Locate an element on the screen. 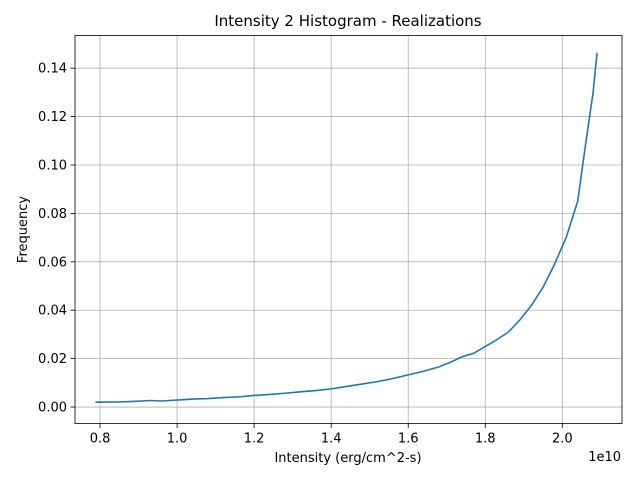 The image size is (640, 480). y-axis-label: Frequency is located at coordinates (23, 229).